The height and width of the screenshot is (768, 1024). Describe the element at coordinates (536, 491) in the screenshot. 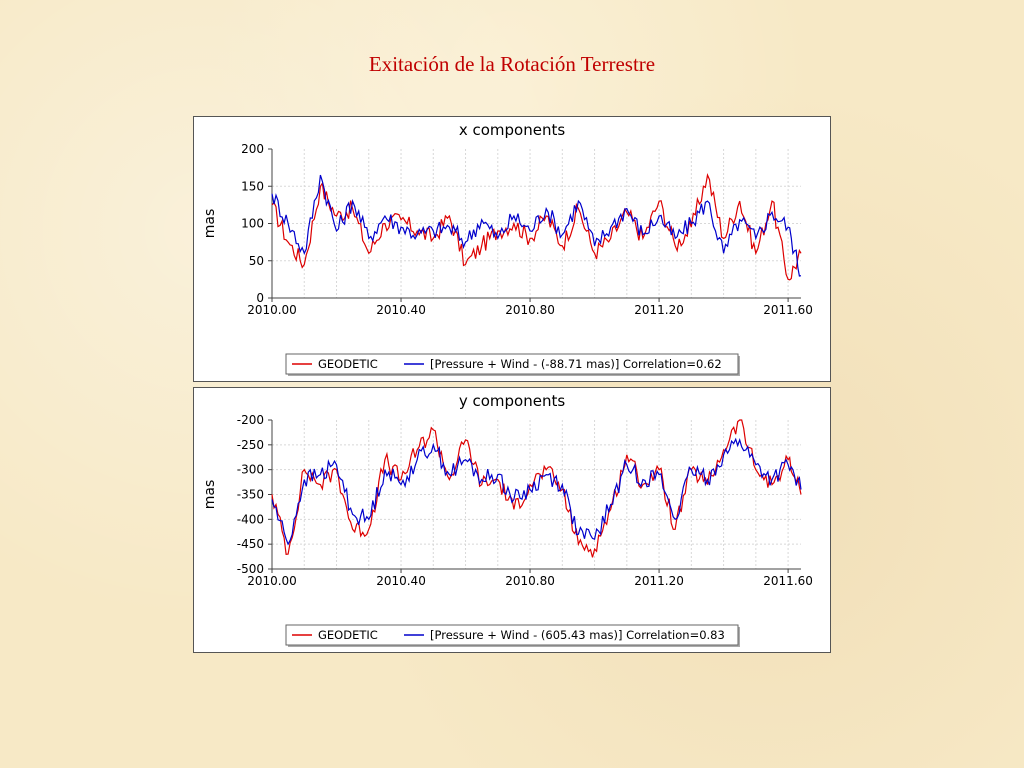

I see `y-series-pressure-wind-line` at that location.